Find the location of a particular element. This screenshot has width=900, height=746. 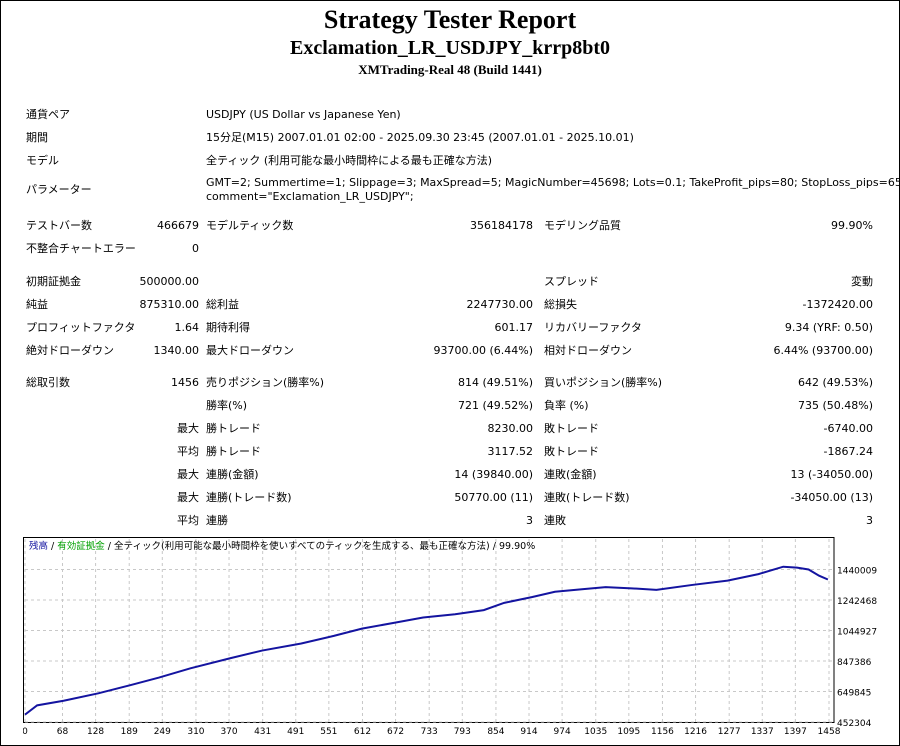

y-tick-label: 452304 is located at coordinates (854, 724).